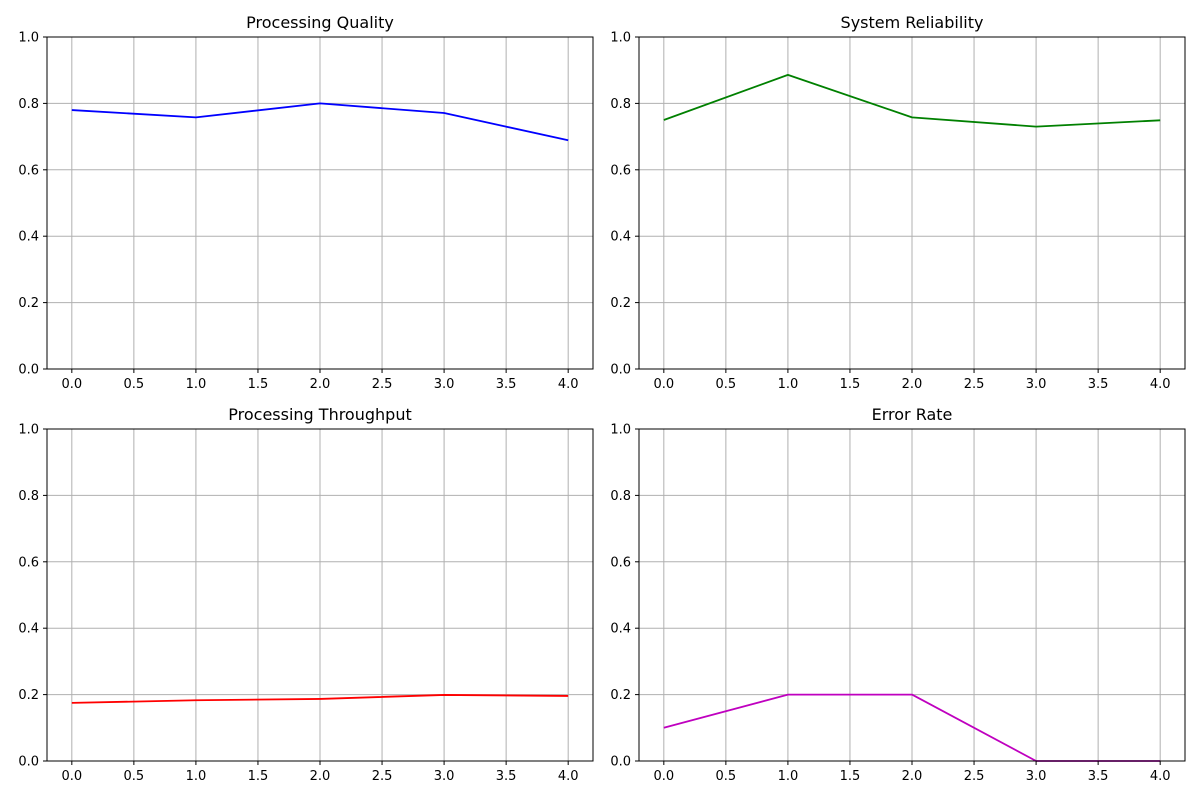 This screenshot has height=800, width=1200. What do you see at coordinates (912, 414) in the screenshot?
I see `chart-title: Error Rate` at bounding box center [912, 414].